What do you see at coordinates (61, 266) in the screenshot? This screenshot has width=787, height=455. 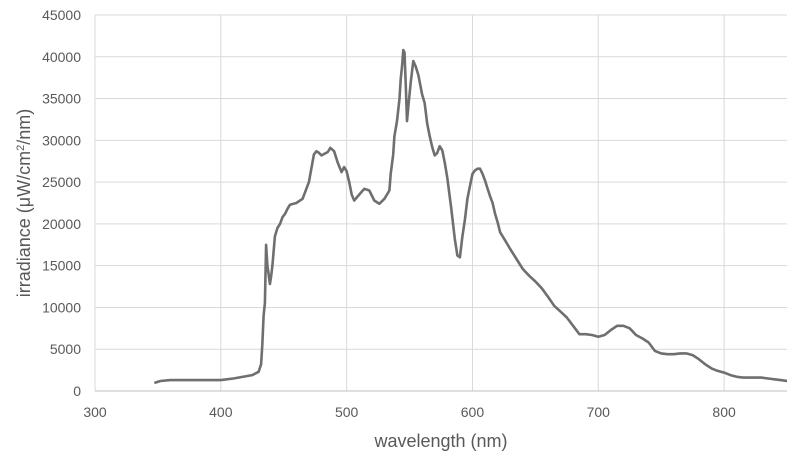 I see `y-tick-label: 15000` at bounding box center [61, 266].